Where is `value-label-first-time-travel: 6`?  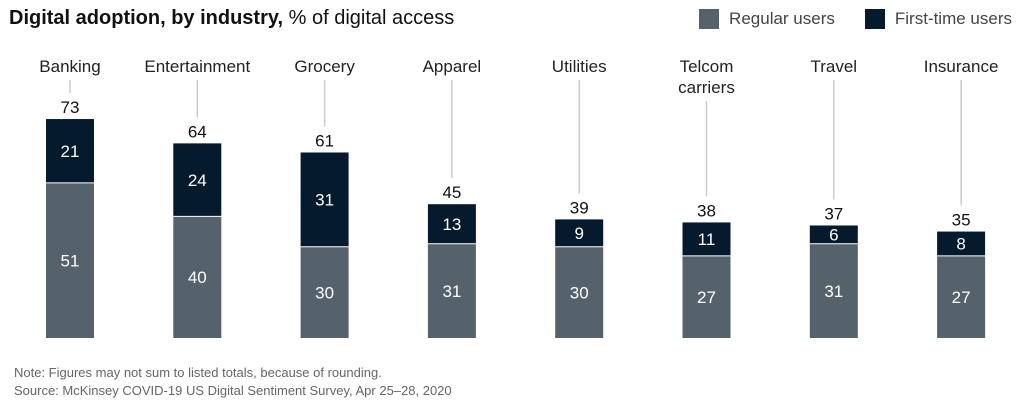
value-label-first-time-travel: 6 is located at coordinates (833, 235).